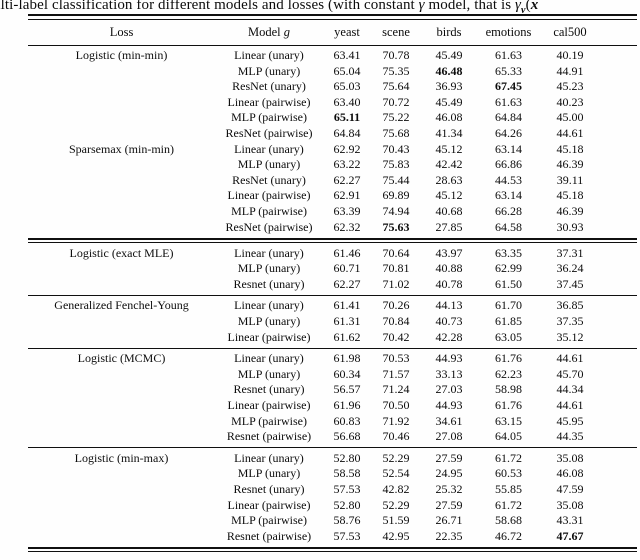 The image size is (640, 560). What do you see at coordinates (347, 226) in the screenshot?
I see `value-cell: 62.32` at bounding box center [347, 226].